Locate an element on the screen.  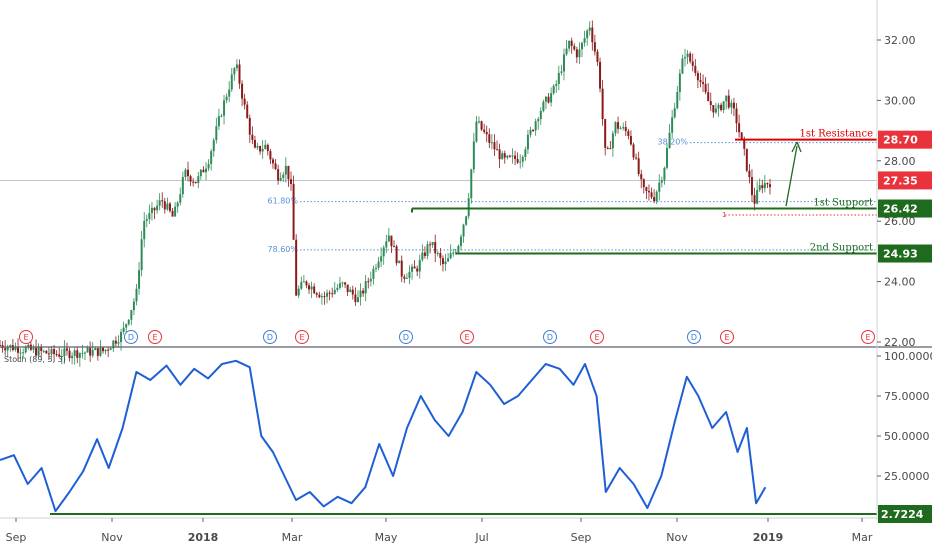
time-axis-label: Nov is located at coordinates (112, 537).